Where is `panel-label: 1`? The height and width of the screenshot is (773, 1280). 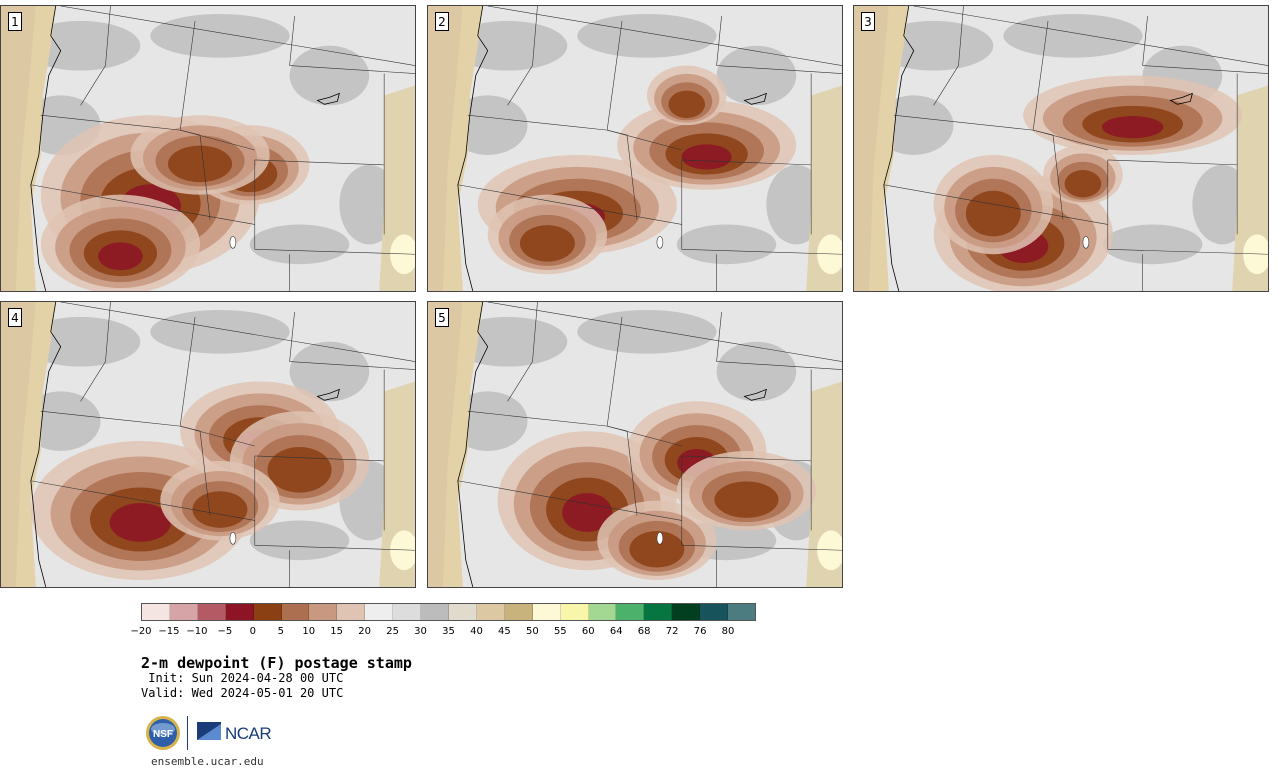
panel-label: 1 is located at coordinates (15, 21).